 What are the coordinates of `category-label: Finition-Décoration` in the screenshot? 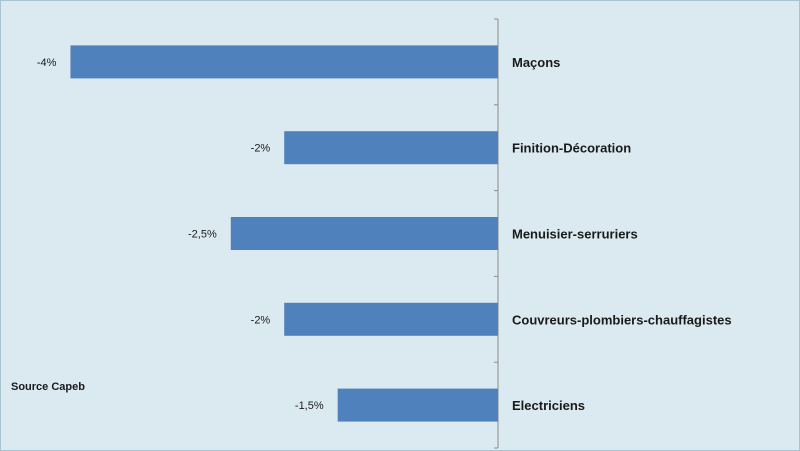 It's located at (571, 148).